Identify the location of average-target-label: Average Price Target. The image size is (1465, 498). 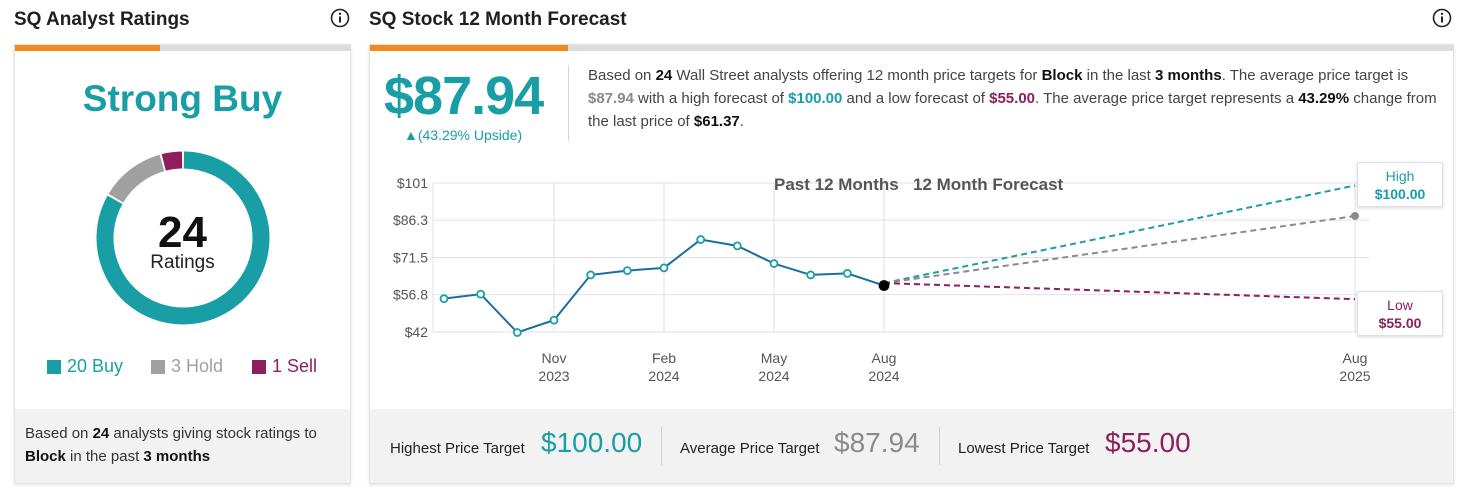
(750, 448).